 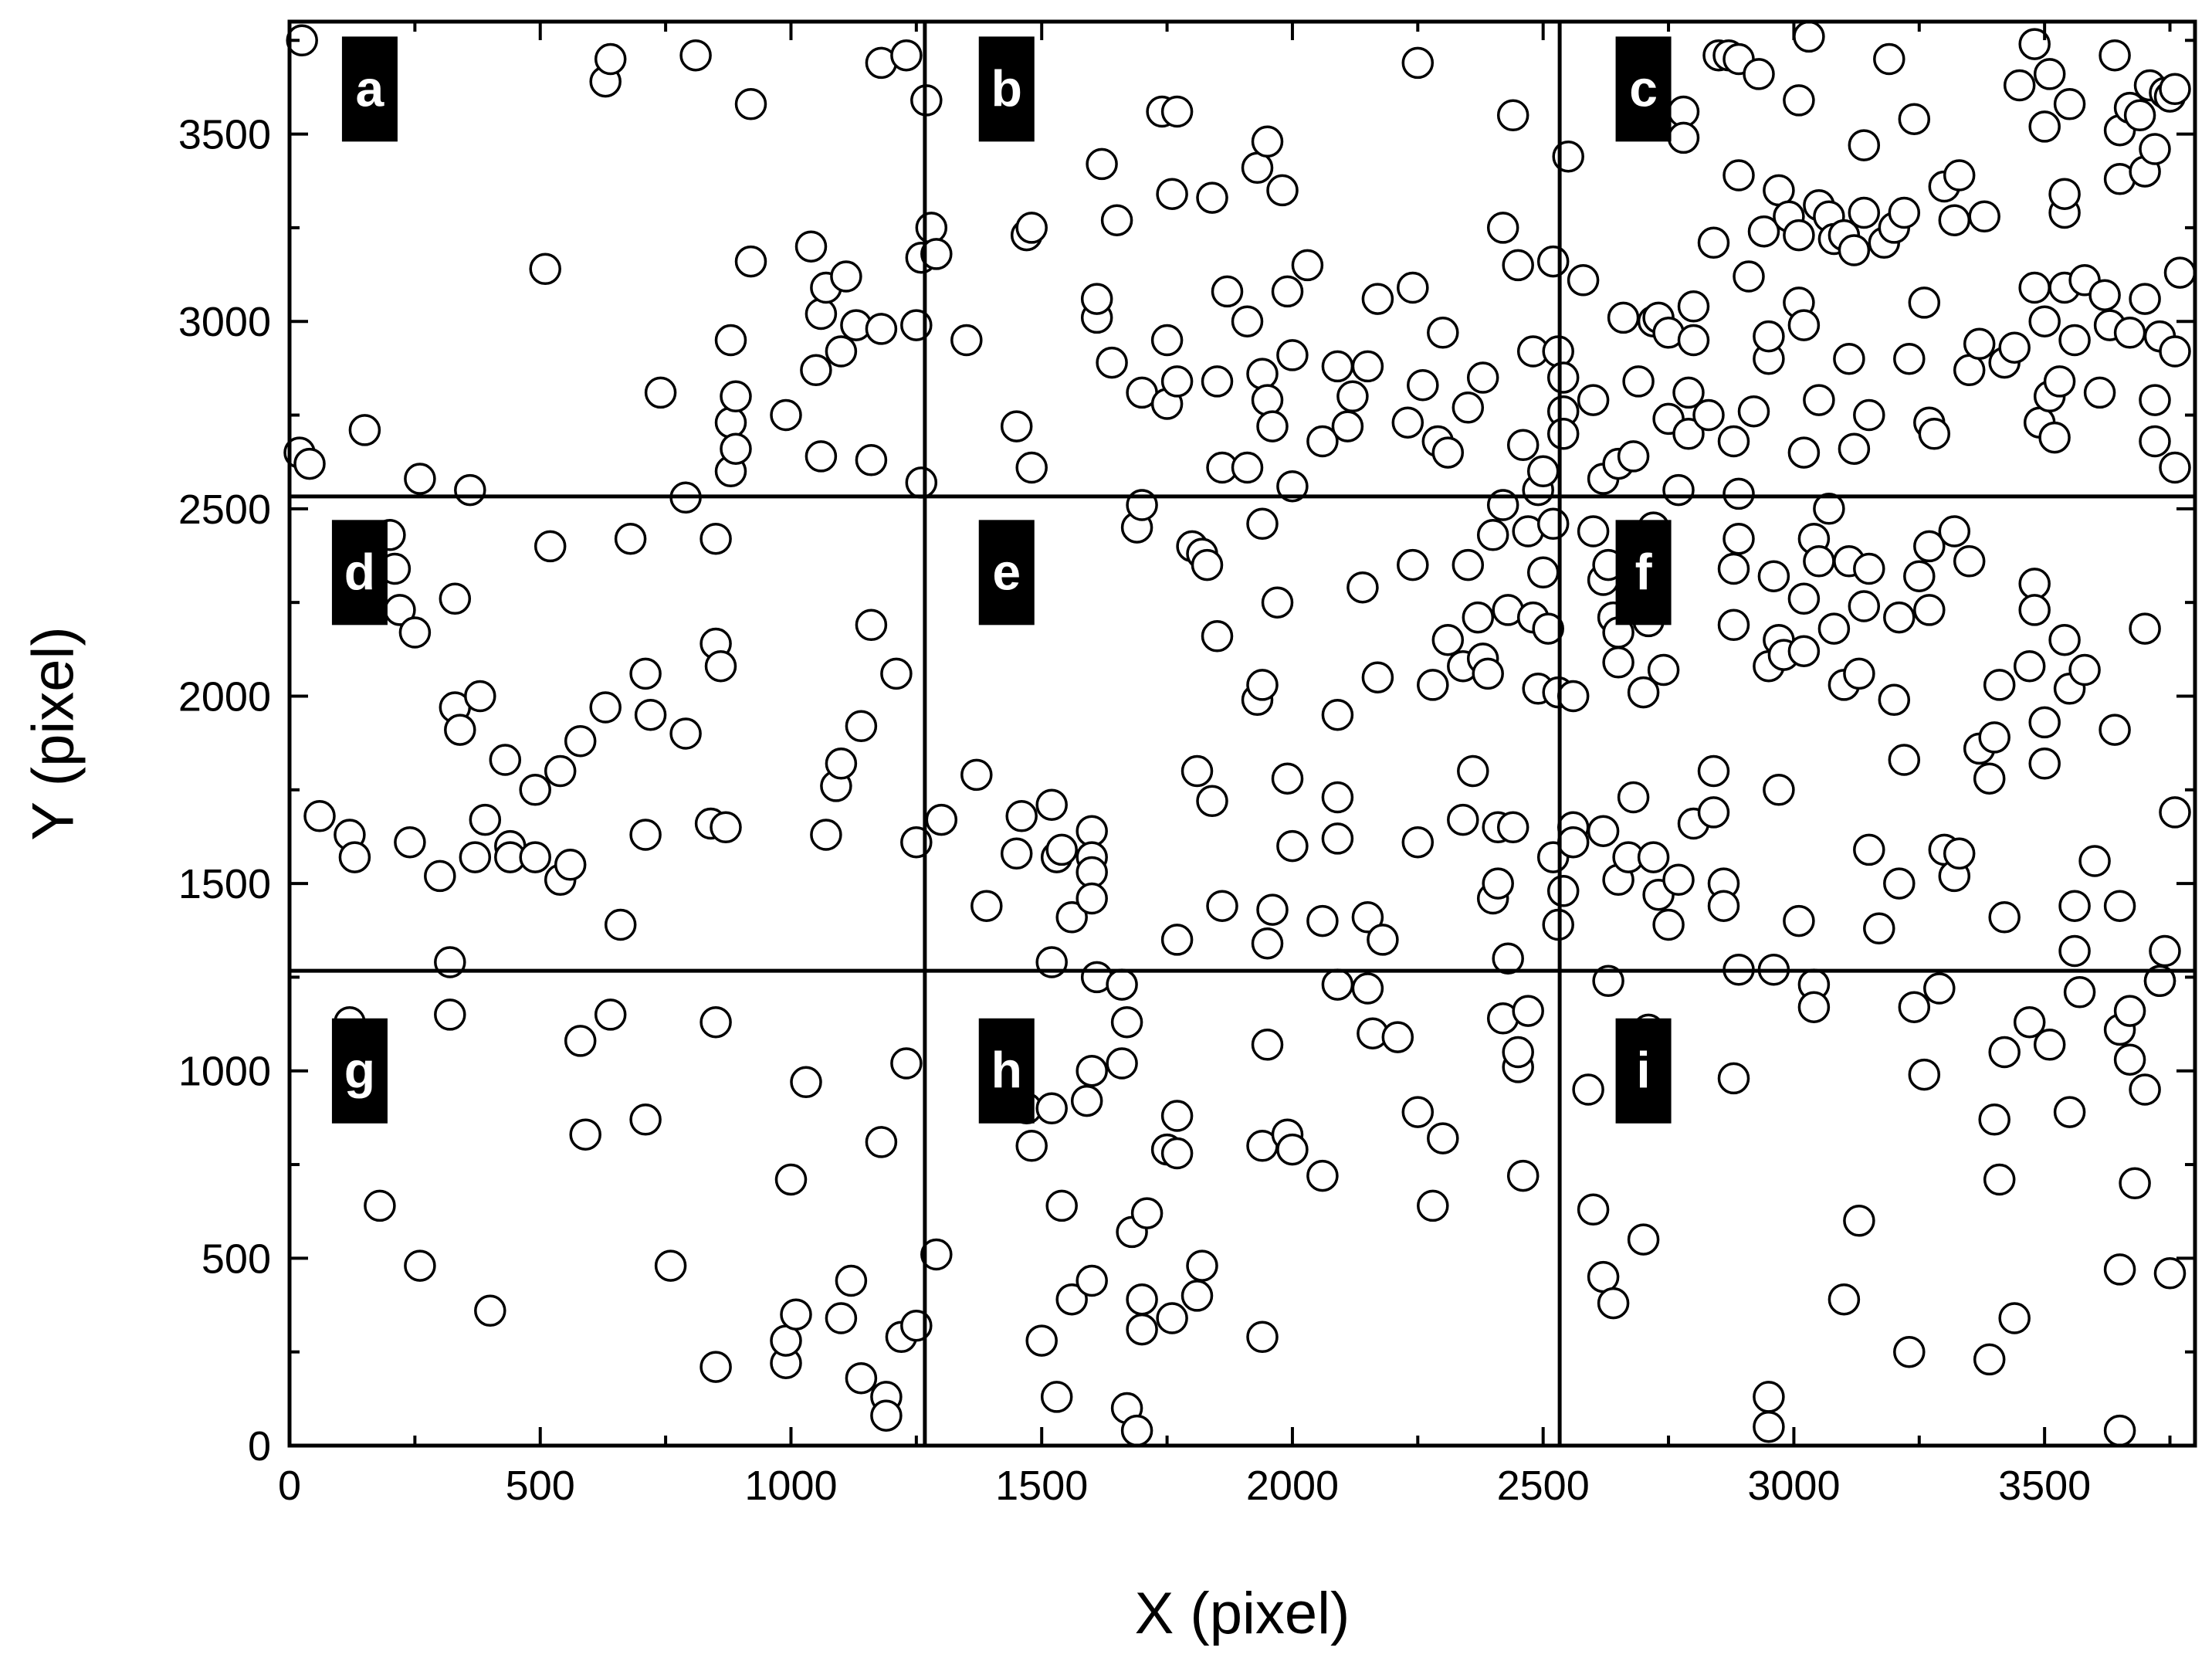 What do you see at coordinates (1041, 1486) in the screenshot?
I see `x-tick-label: 1500` at bounding box center [1041, 1486].